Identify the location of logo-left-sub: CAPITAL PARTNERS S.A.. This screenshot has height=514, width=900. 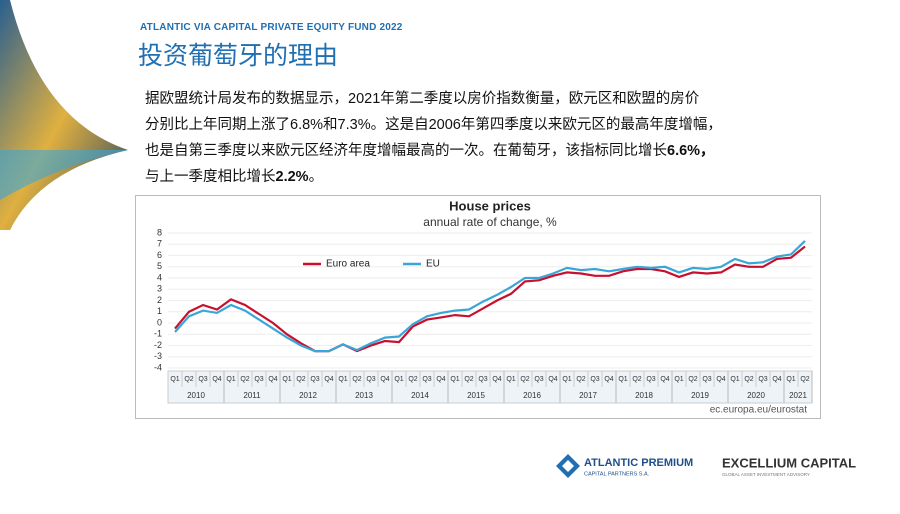
(617, 474).